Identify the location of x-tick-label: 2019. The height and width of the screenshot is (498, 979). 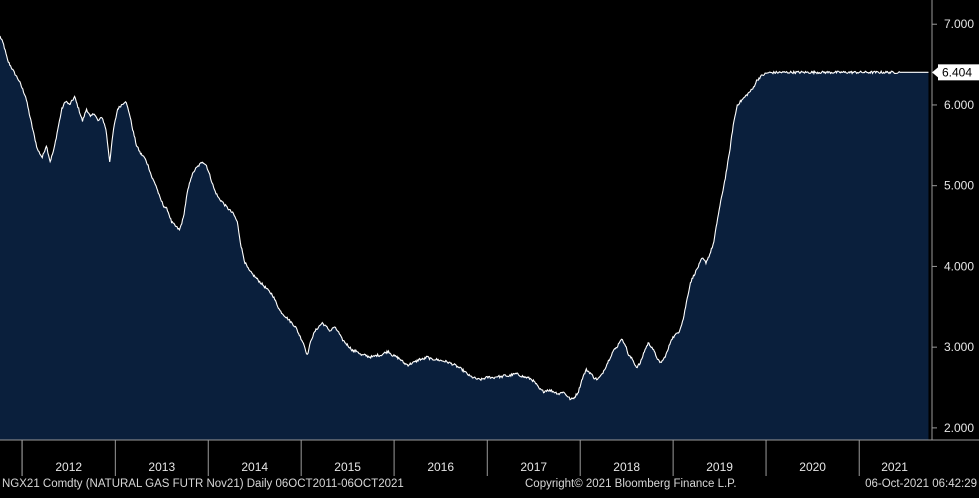
(719, 467).